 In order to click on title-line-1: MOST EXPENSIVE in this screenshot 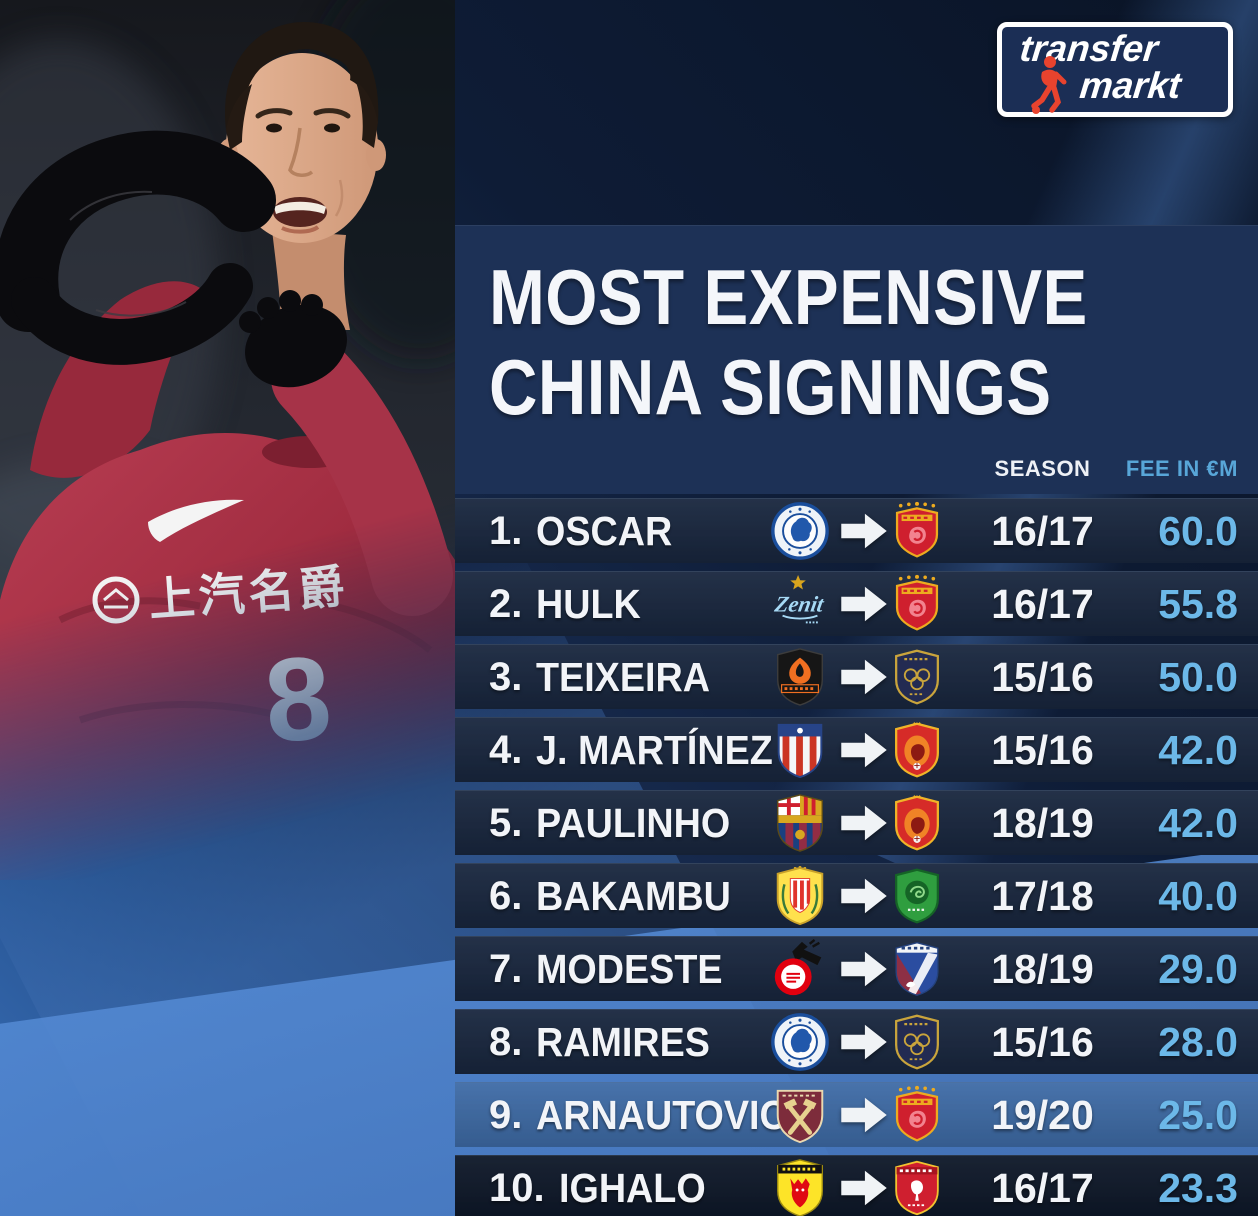, I will do `click(788, 297)`.